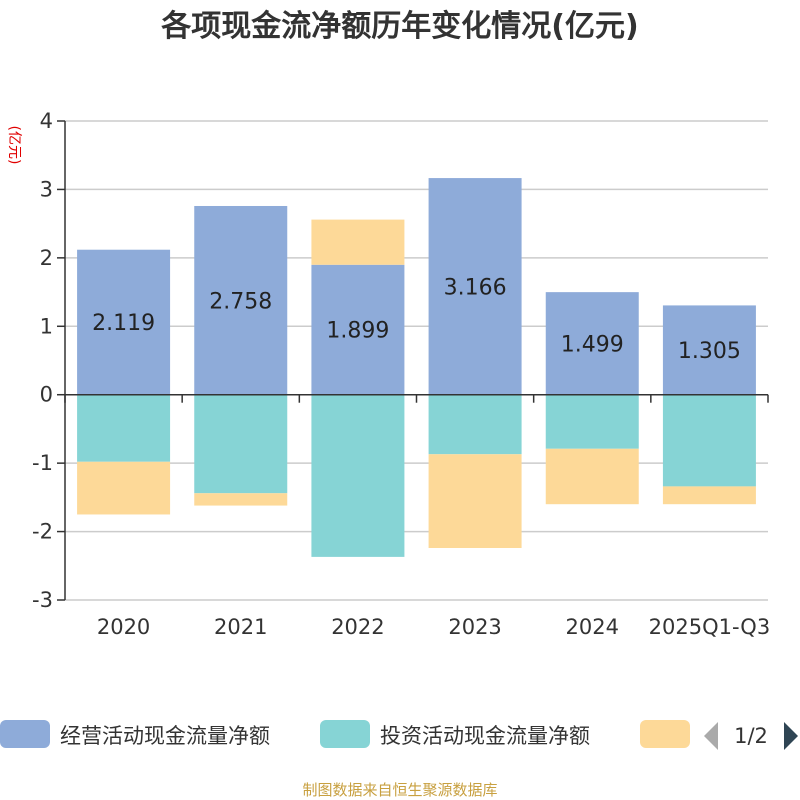  Describe the element at coordinates (399, 790) in the screenshot. I see `source-note: 制图数据来自恒生聚源数据库` at that location.